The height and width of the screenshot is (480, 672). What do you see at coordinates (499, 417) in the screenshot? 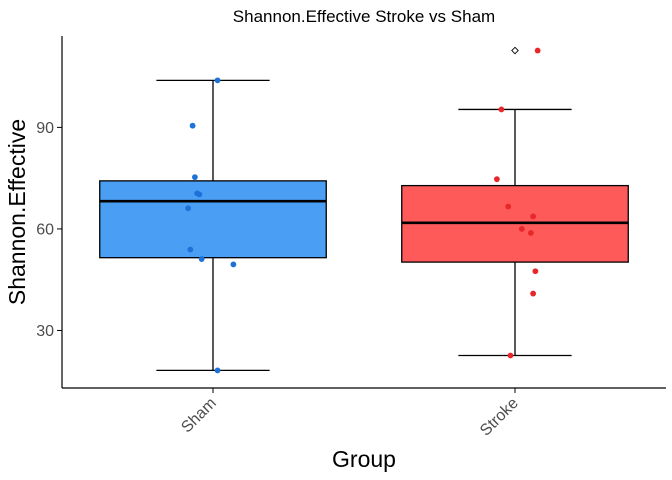
I see `x-tick-label: Stroke` at bounding box center [499, 417].